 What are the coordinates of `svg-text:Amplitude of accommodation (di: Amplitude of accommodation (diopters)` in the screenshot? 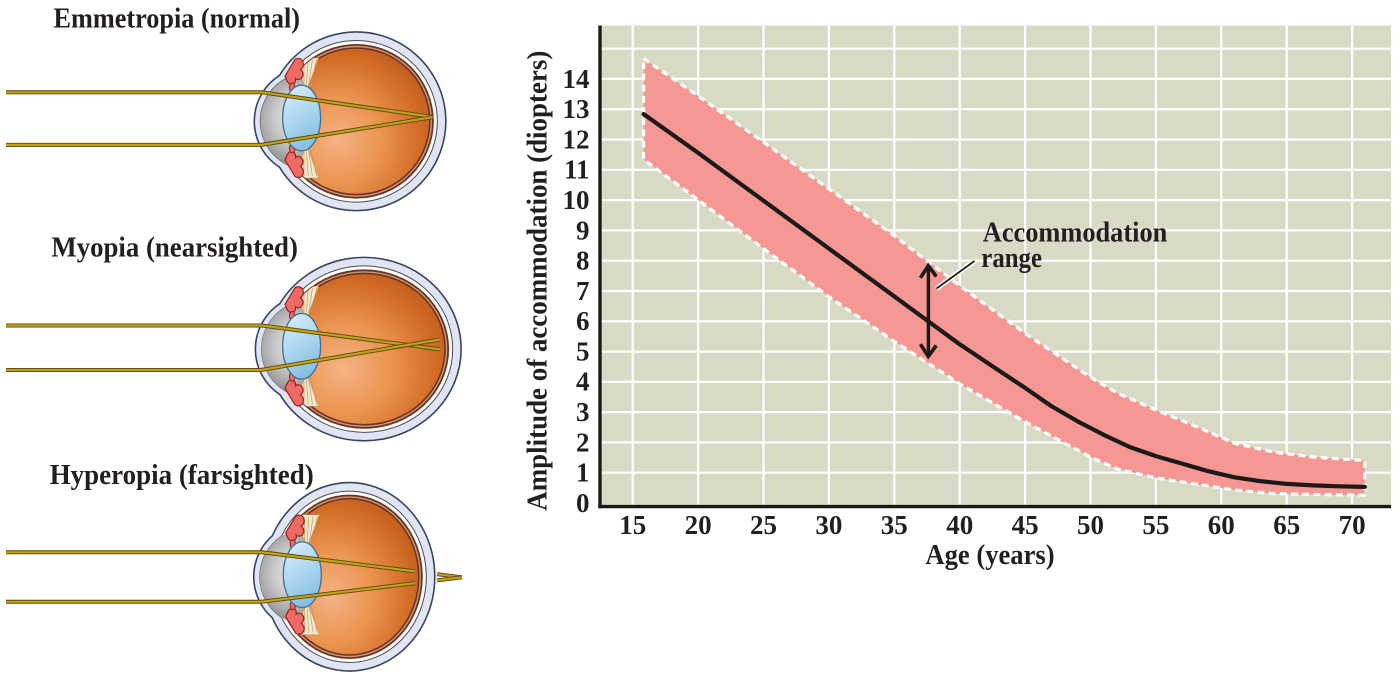 It's located at (538, 281).